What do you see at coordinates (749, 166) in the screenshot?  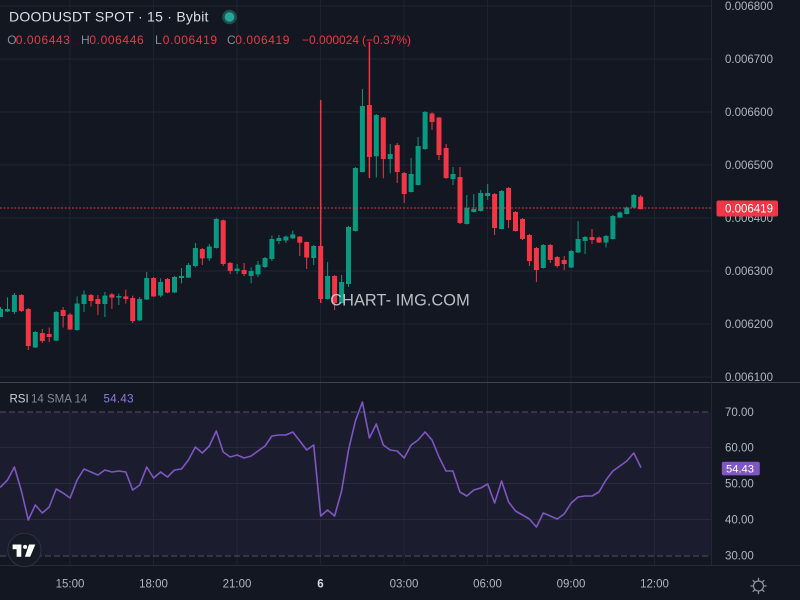 I see `svg-text: 0.006500` at bounding box center [749, 166].